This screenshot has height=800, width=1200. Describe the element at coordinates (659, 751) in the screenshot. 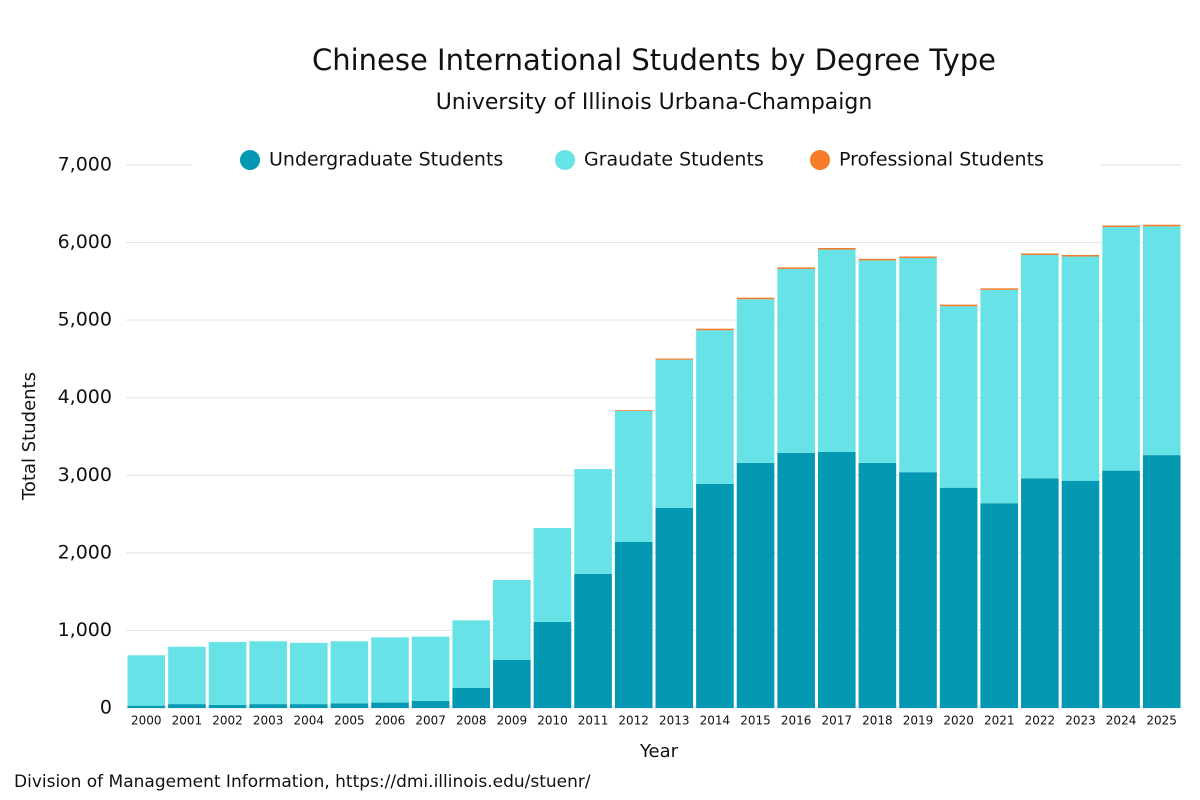

I see `x-axis-label: Year` at that location.